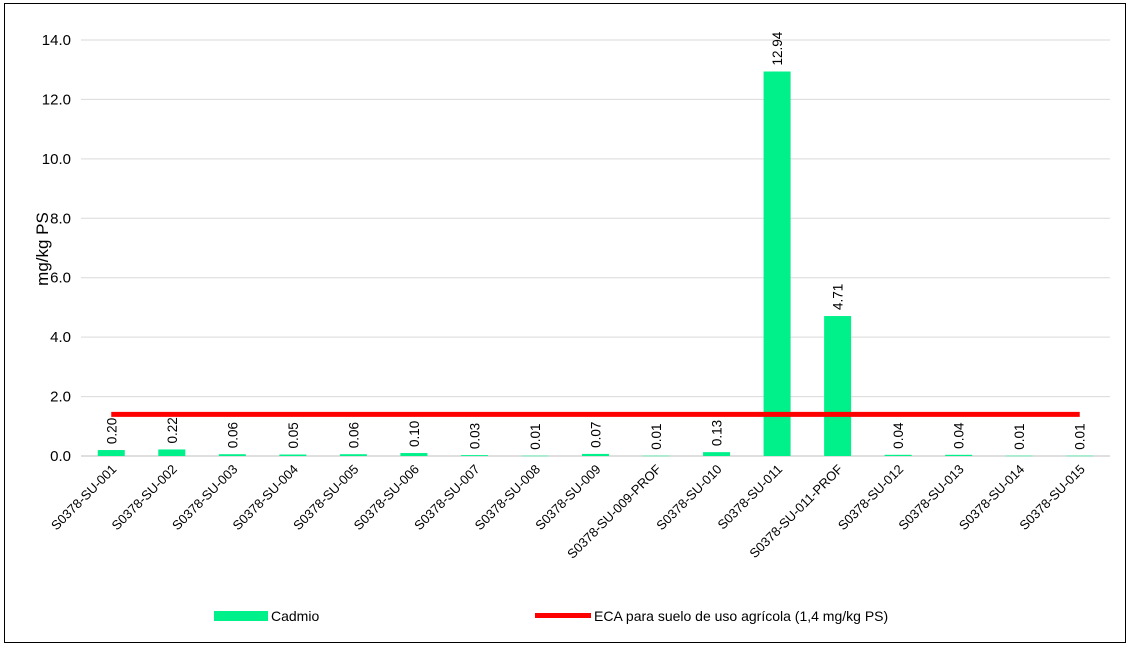  Describe the element at coordinates (60, 397) in the screenshot. I see `y-tick-label: 2.0` at that location.